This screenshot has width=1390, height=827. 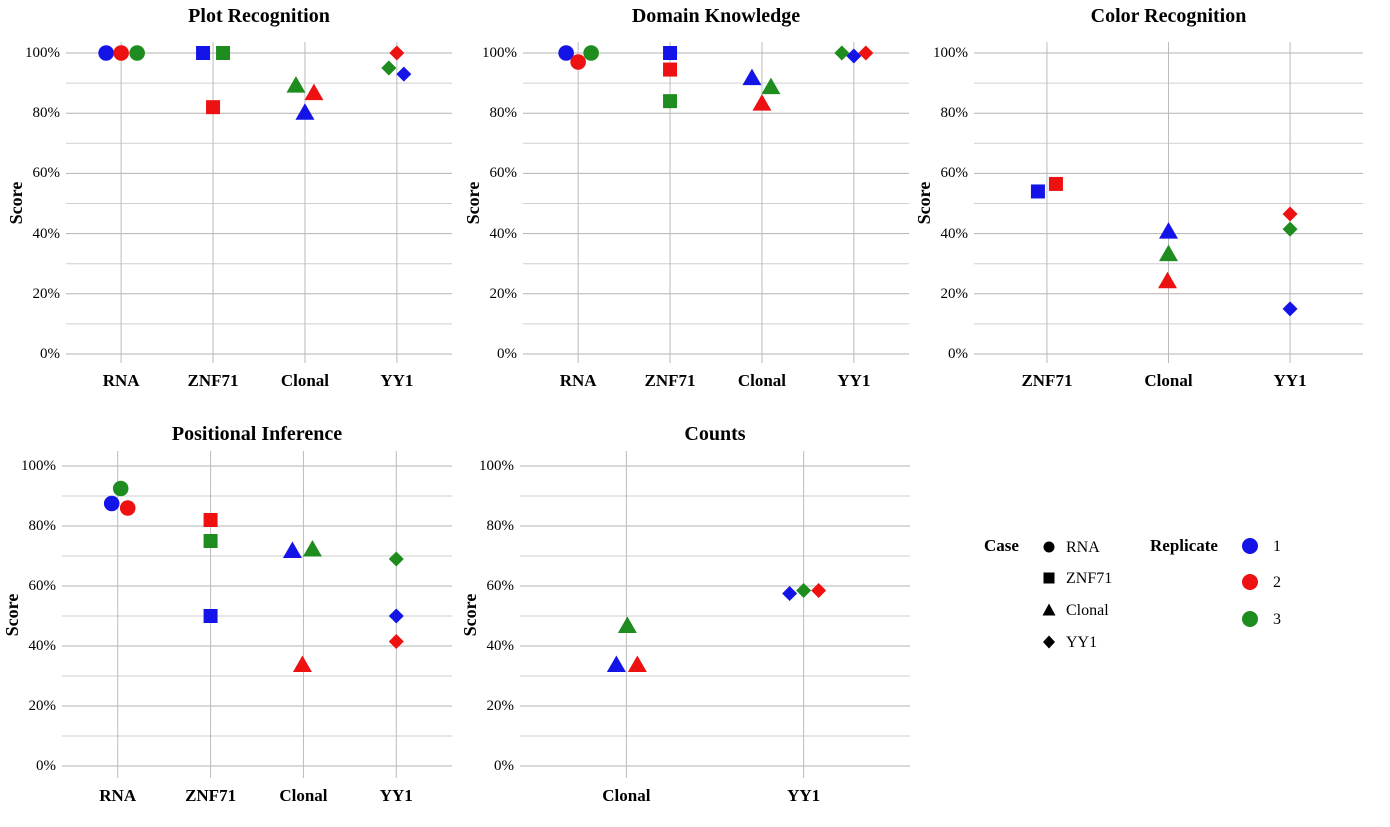 I want to click on x-tick-label-rna: RNA, so click(x=118, y=795).